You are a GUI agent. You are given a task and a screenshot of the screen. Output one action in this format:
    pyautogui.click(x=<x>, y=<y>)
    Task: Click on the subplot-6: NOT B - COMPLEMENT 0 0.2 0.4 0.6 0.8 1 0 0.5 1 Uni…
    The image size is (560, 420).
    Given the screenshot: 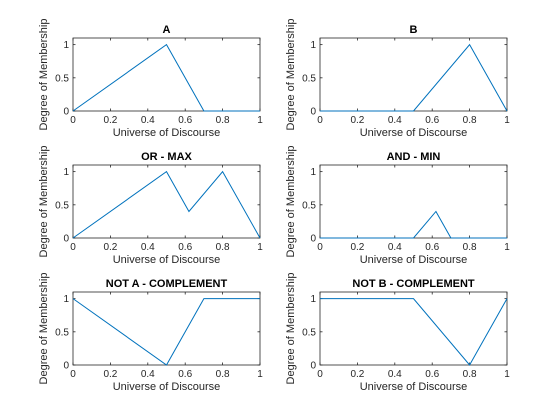 What is the action you would take?
    pyautogui.click(x=397, y=333)
    